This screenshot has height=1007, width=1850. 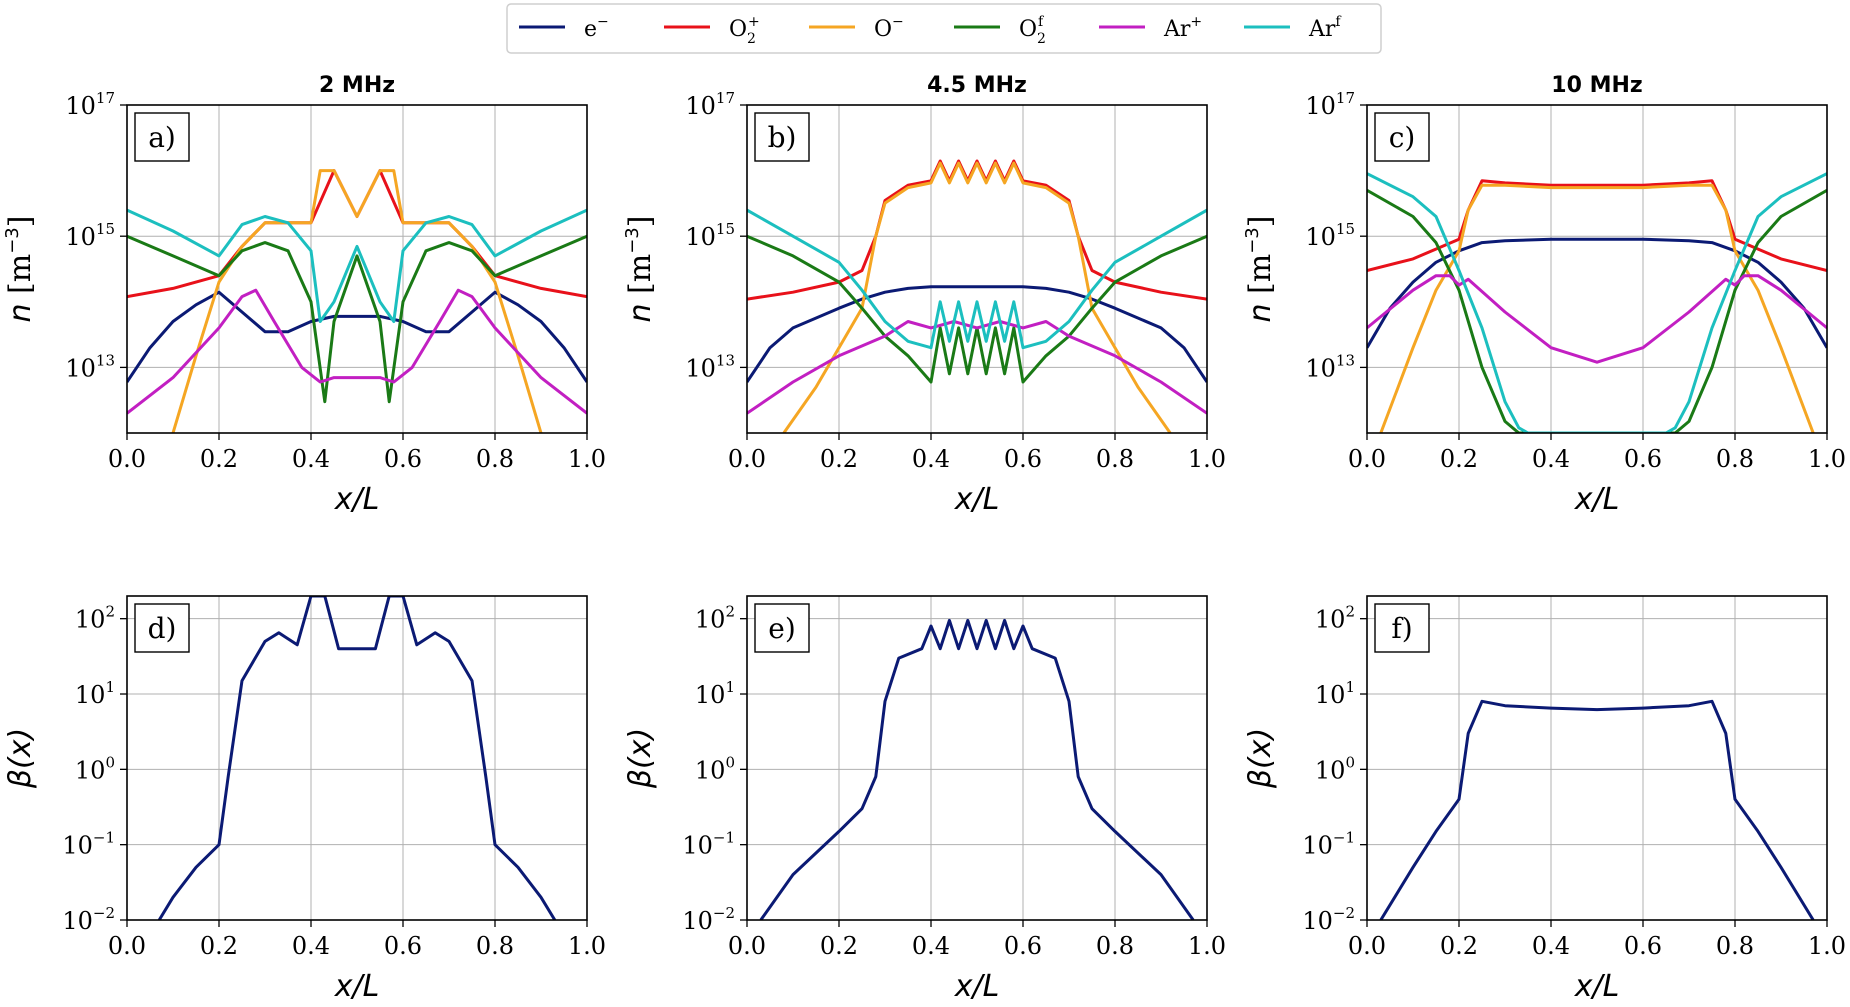 What do you see at coordinates (1032, 30) in the screenshot?
I see `legend-label-O2f: O2f` at bounding box center [1032, 30].